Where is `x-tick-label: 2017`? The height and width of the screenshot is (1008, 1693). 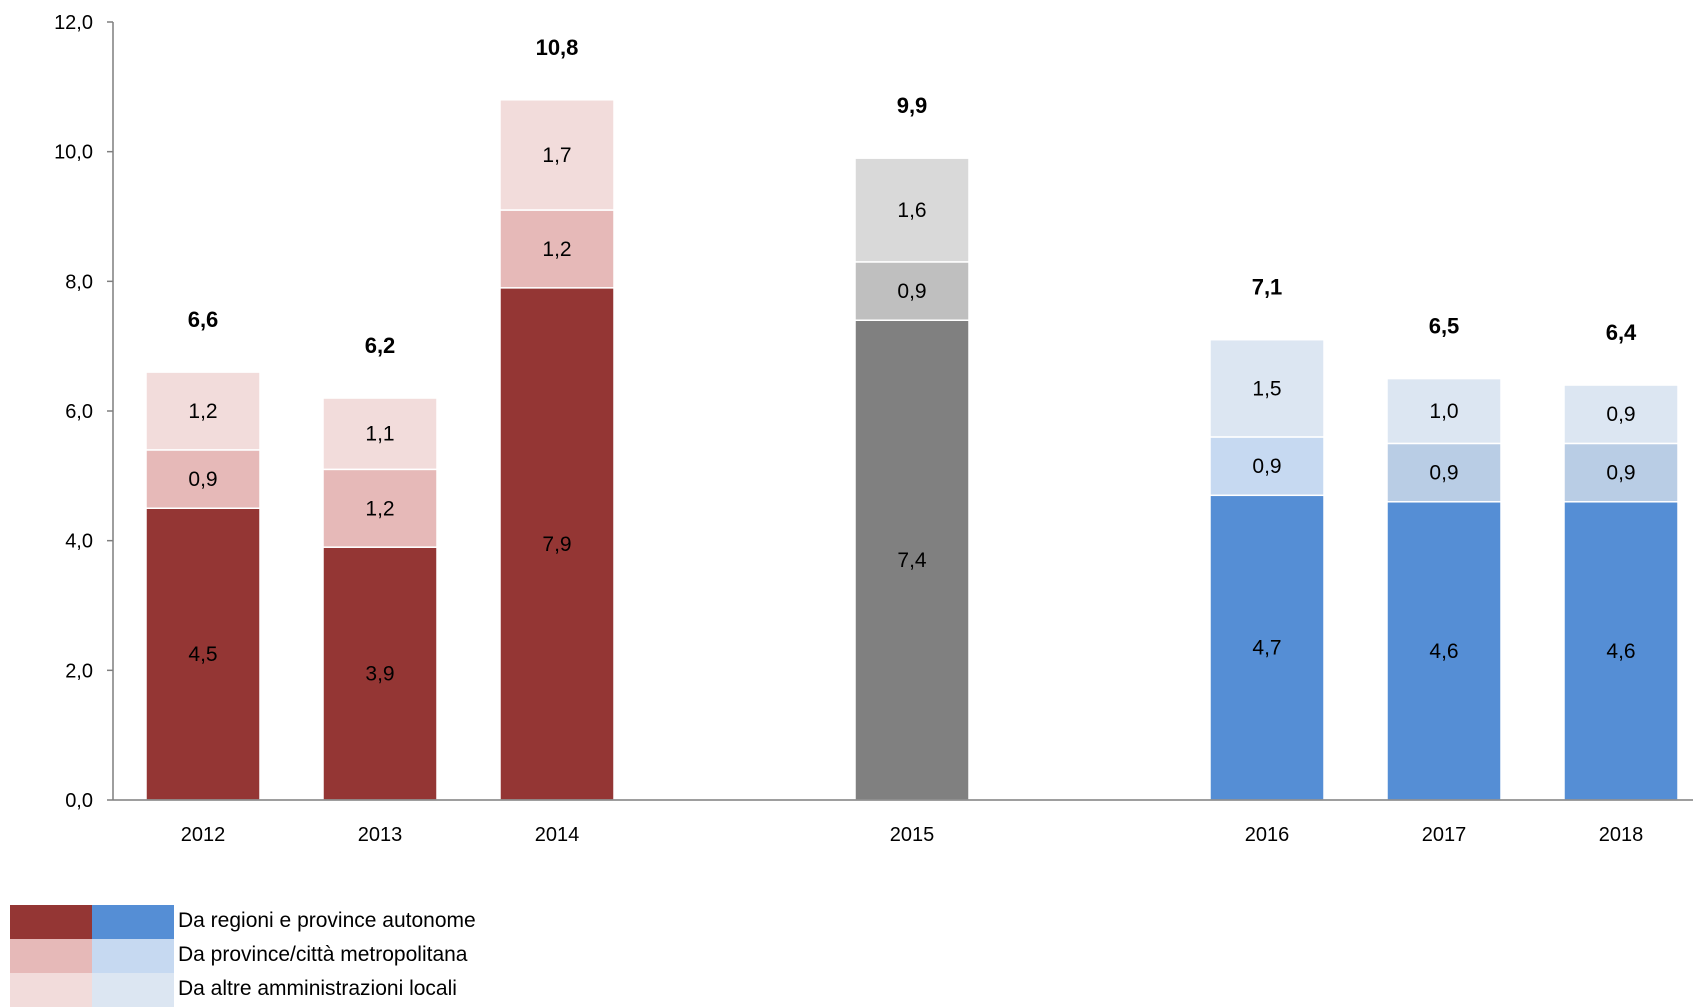 x-tick-label: 2017 is located at coordinates (1444, 835).